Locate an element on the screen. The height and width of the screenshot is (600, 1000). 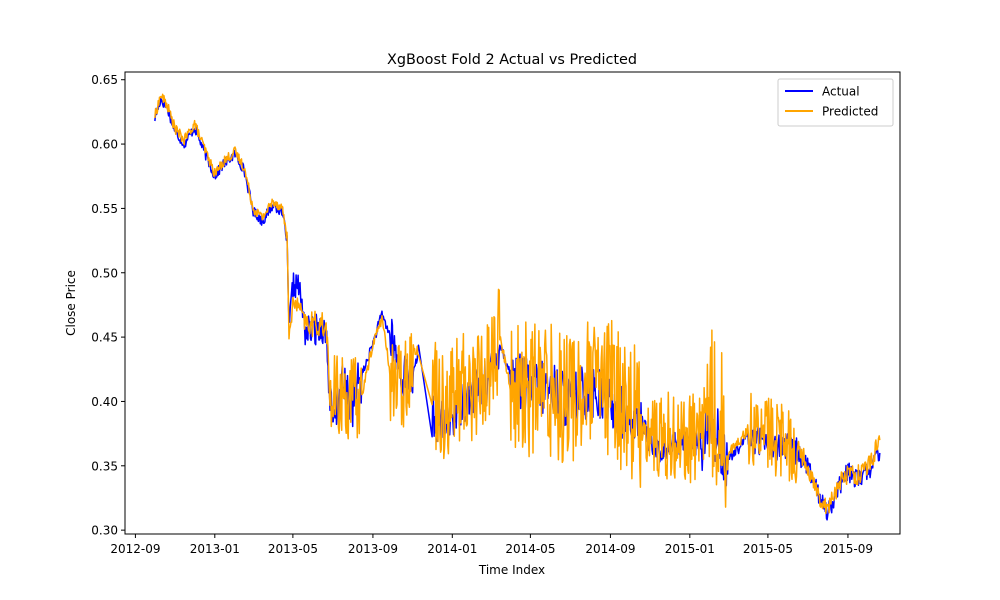
x-tick-label: 2014-09 is located at coordinates (610, 549).